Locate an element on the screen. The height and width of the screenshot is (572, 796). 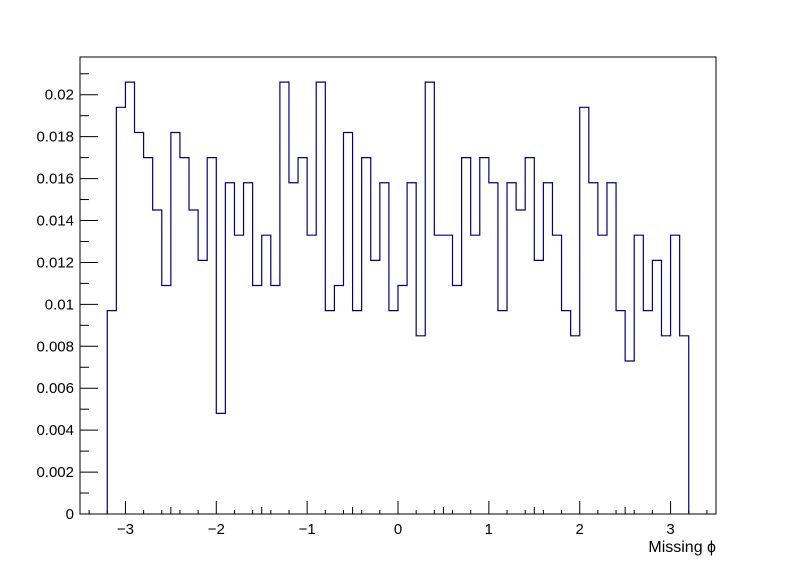
y-tick-label: 0.01 is located at coordinates (59, 304).